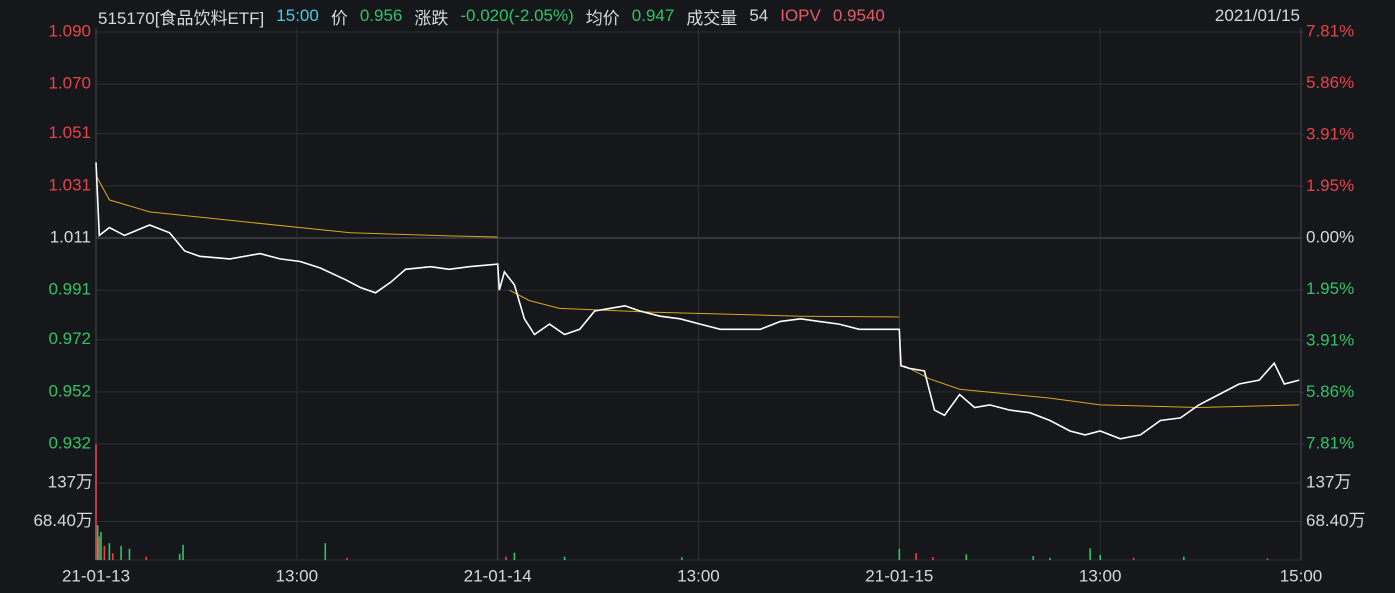 The height and width of the screenshot is (593, 1395). What do you see at coordinates (69, 30) in the screenshot?
I see `y-tick-label: 1.090` at bounding box center [69, 30].